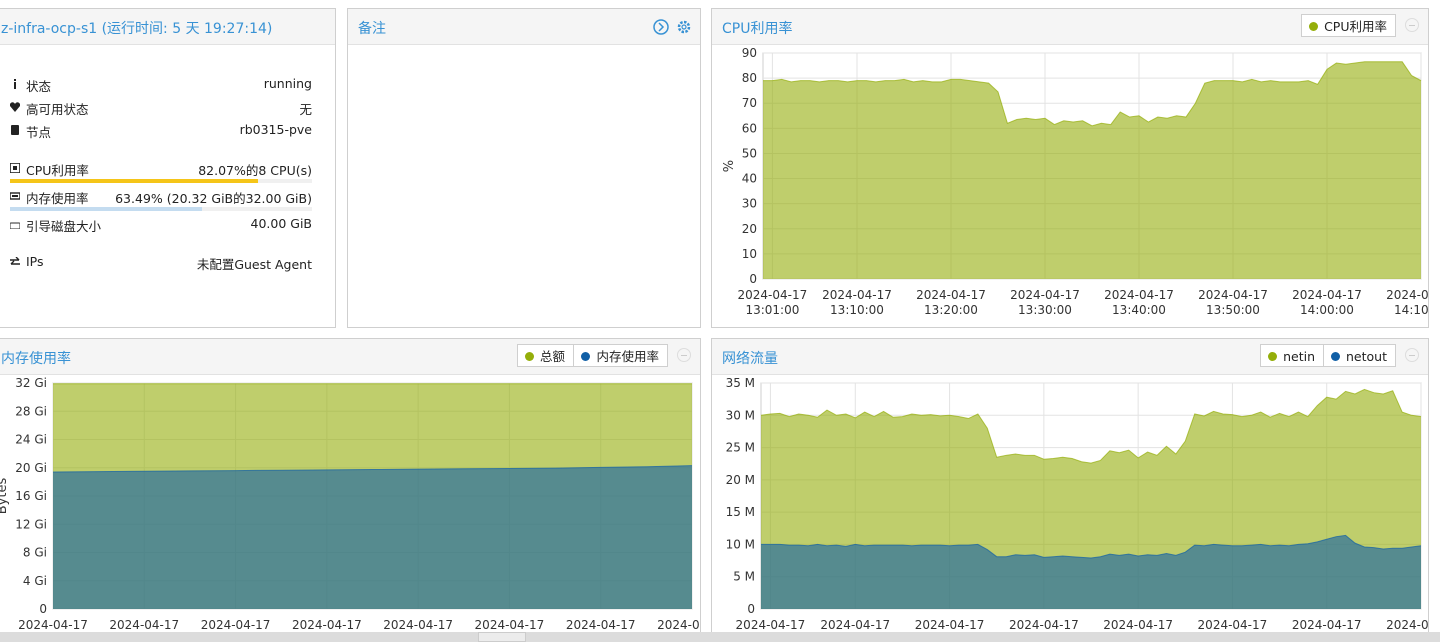  Describe the element at coordinates (620, 355) in the screenshot. I see `legend-item: 内存使用率` at that location.